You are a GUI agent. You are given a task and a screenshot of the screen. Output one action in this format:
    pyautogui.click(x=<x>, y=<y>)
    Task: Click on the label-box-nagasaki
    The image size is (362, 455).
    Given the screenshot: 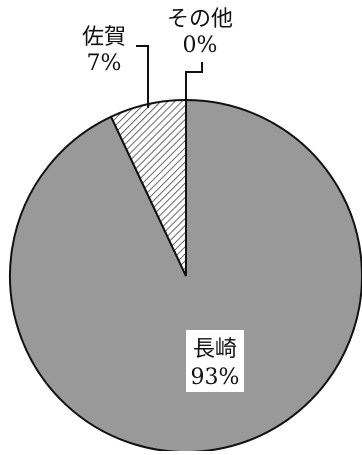 What is the action you would take?
    pyautogui.click(x=215, y=361)
    